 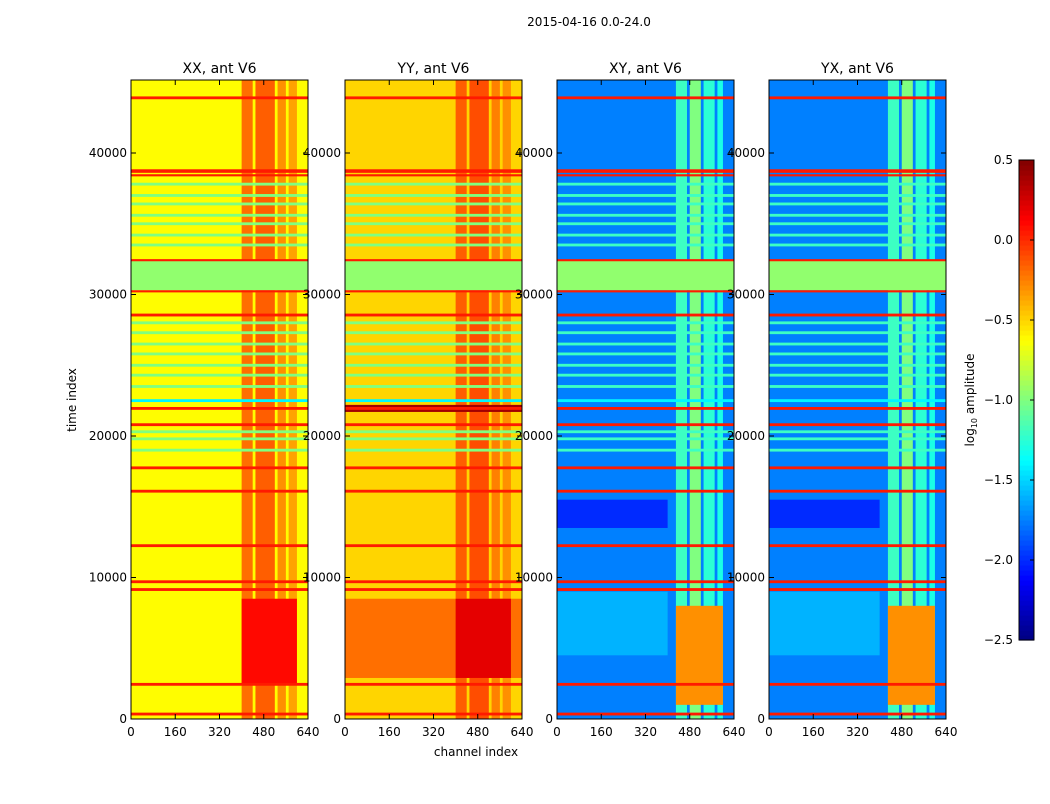 What do you see at coordinates (1003, 240) in the screenshot?
I see `colorbar-tick-label: 0.0` at bounding box center [1003, 240].